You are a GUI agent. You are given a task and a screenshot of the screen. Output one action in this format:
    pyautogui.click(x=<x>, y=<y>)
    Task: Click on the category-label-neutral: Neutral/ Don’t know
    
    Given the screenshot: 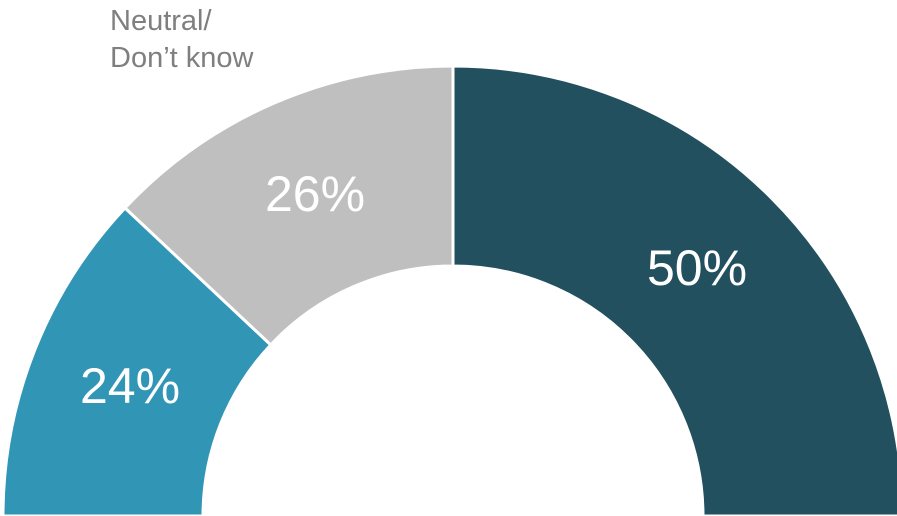 What is the action you would take?
    pyautogui.click(x=182, y=39)
    